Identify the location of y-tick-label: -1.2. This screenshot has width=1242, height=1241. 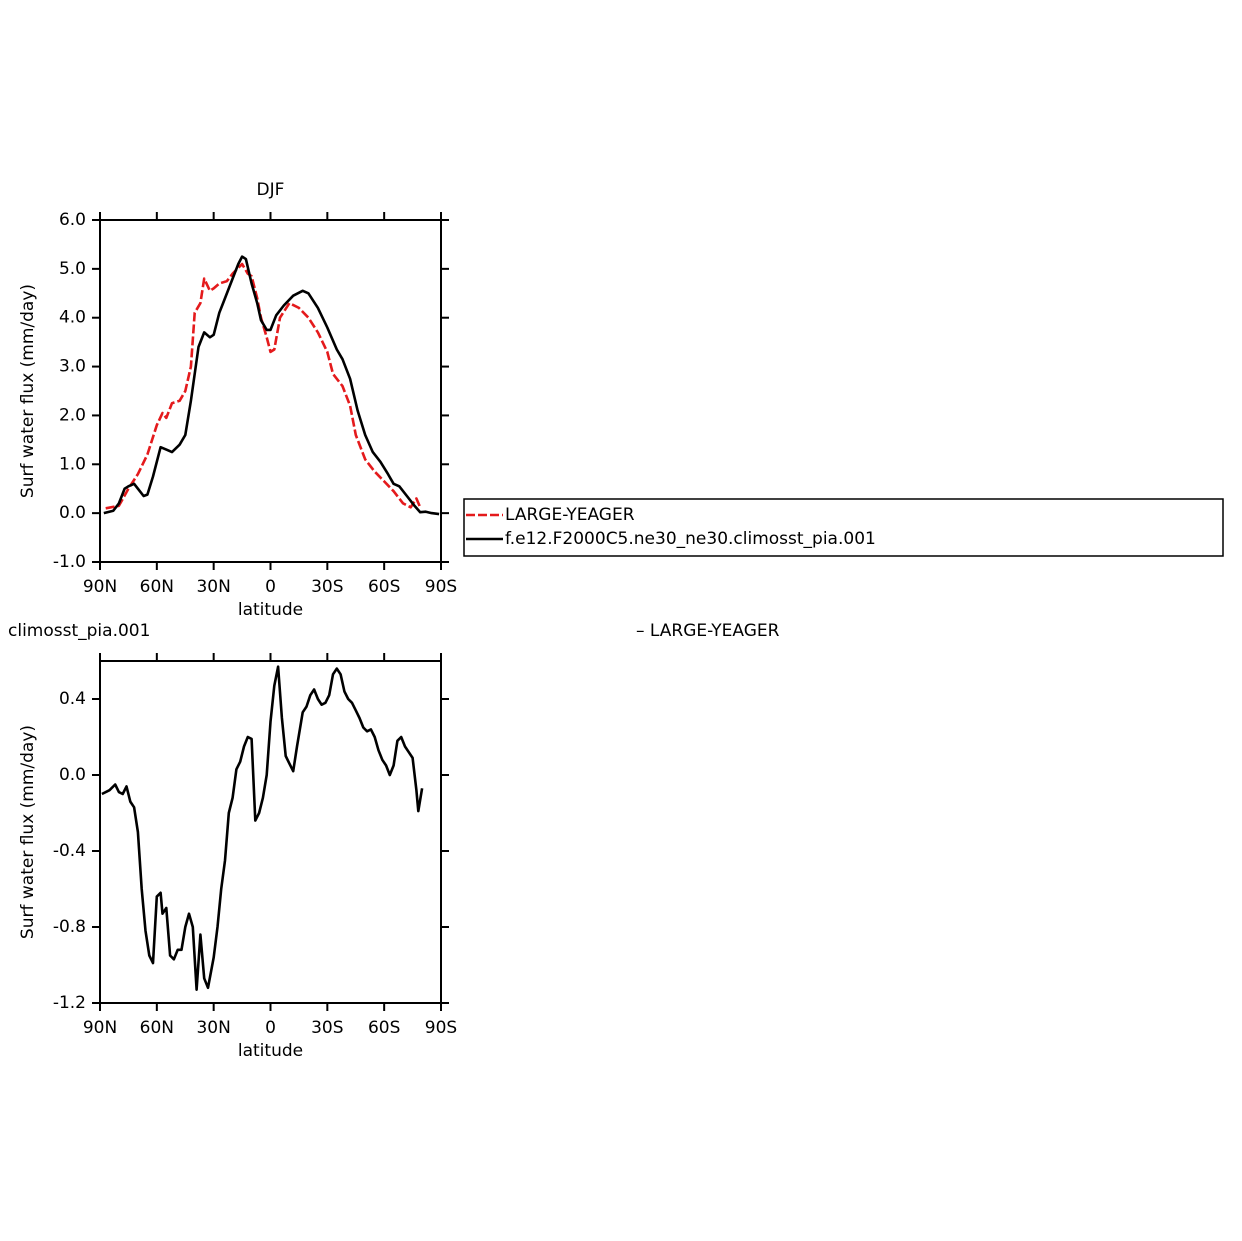
(69, 1003).